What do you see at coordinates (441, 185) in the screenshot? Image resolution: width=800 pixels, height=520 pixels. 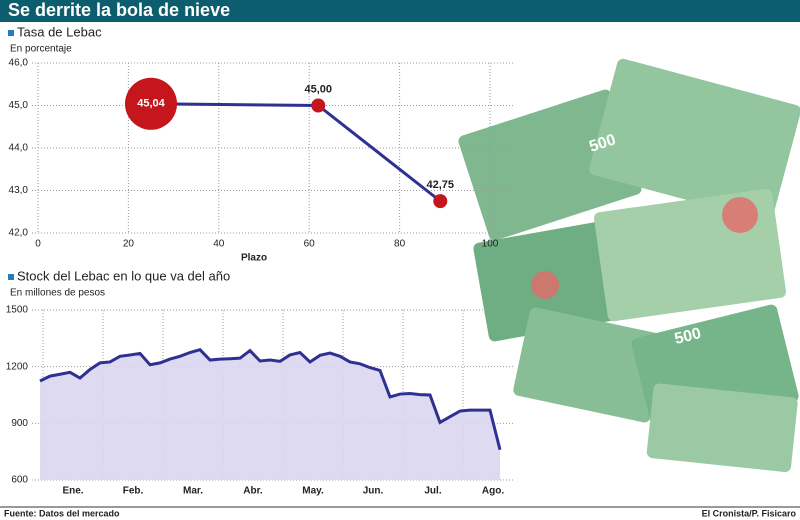 I see `data-label: 42,75` at bounding box center [441, 185].